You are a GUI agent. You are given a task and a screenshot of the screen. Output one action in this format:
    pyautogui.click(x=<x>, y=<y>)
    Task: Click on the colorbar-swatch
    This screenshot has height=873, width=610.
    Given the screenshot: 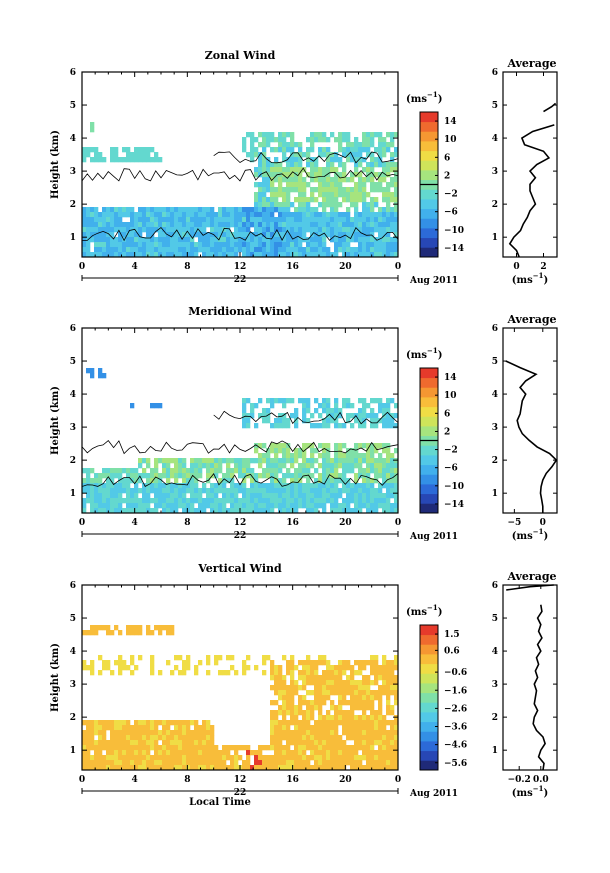 What is the action you would take?
    pyautogui.click(x=429, y=697)
    